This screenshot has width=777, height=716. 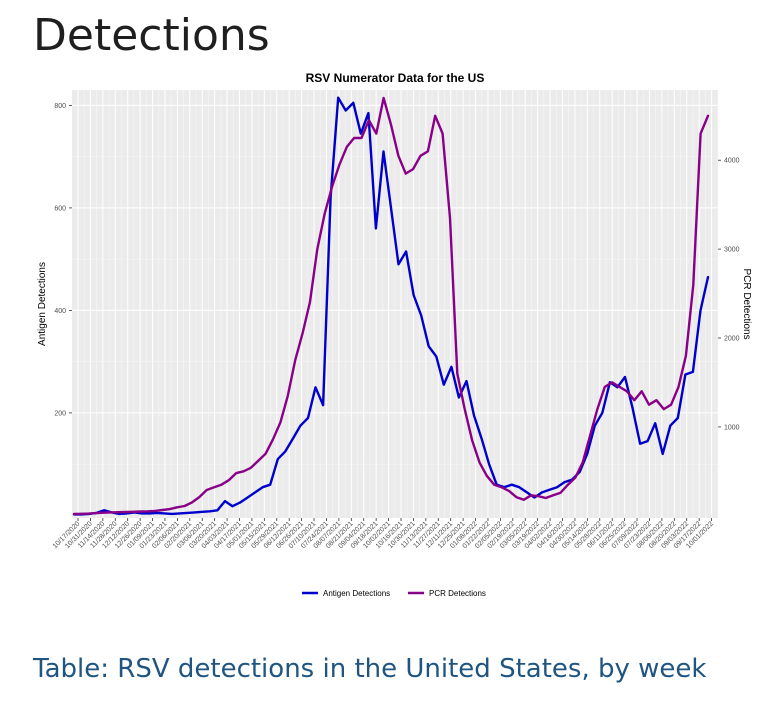 What do you see at coordinates (63, 260) in the screenshot?
I see `y-left-axis: 200 400 600 800` at bounding box center [63, 260].